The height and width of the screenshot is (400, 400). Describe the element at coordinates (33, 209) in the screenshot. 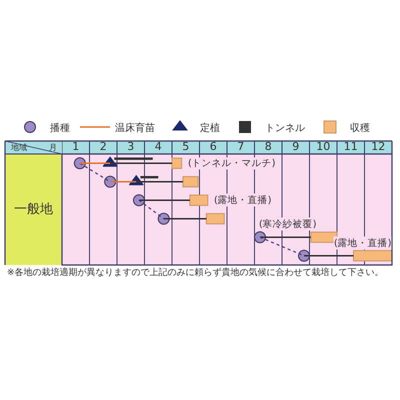

I see `text: 一般地` at that location.